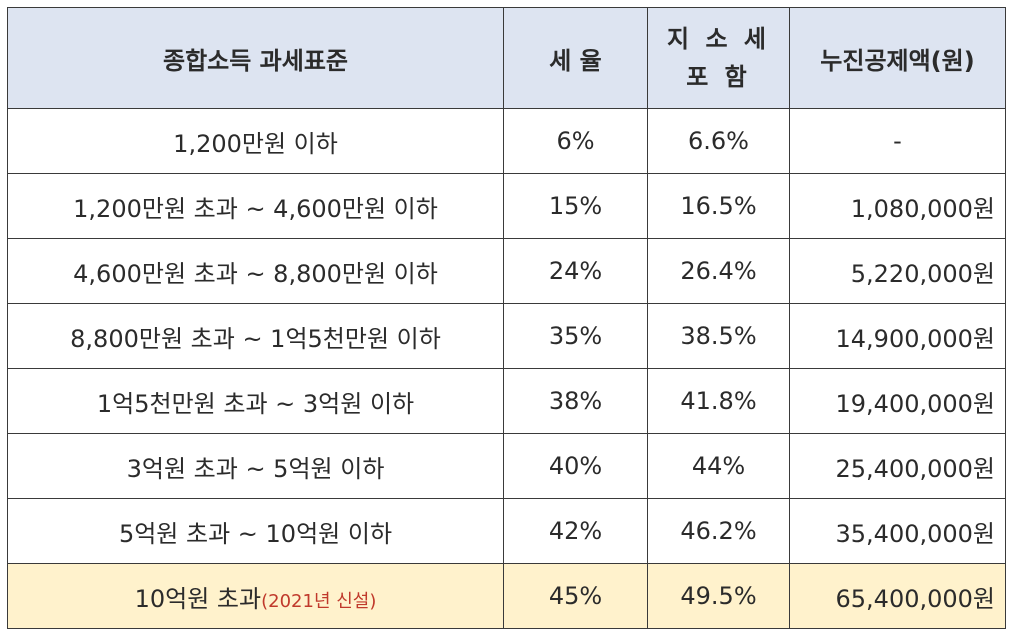  Describe the element at coordinates (718, 596) in the screenshot. I see `local-rate-cell: 49.5%` at that location.